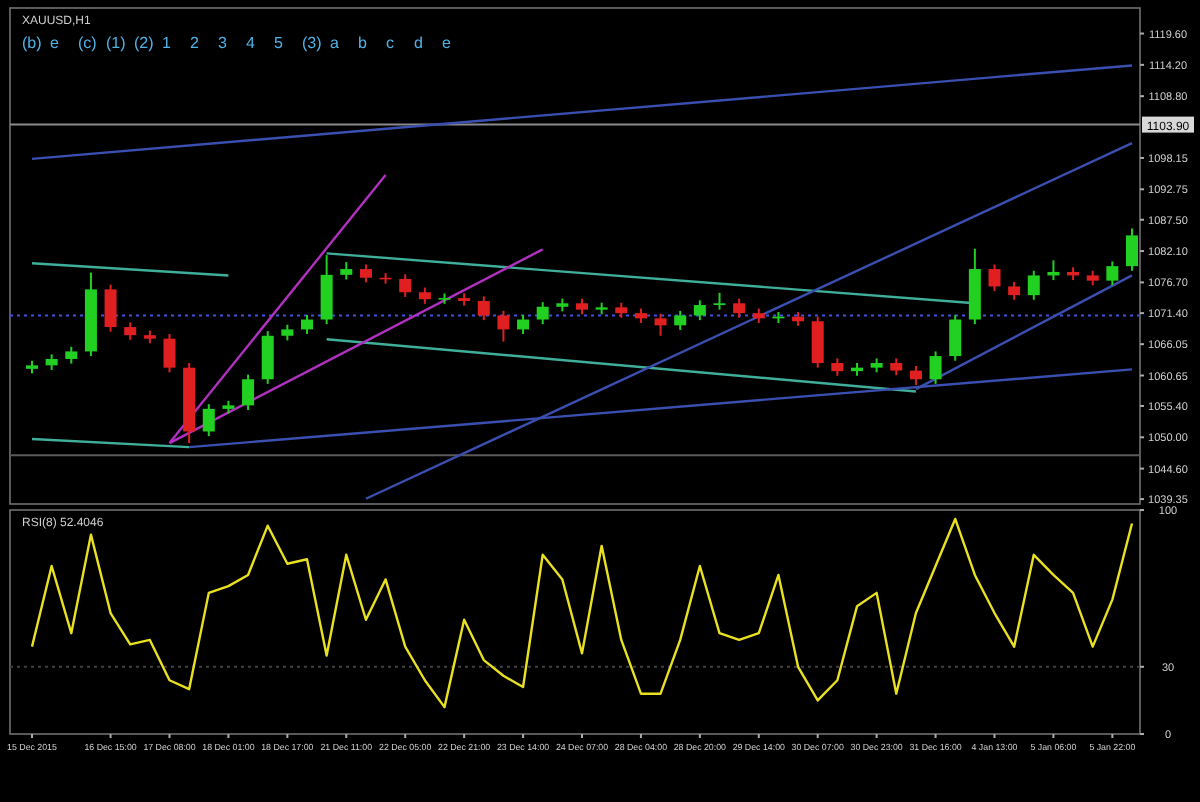  What do you see at coordinates (167, 43) in the screenshot?
I see `annotation: 1` at bounding box center [167, 43].